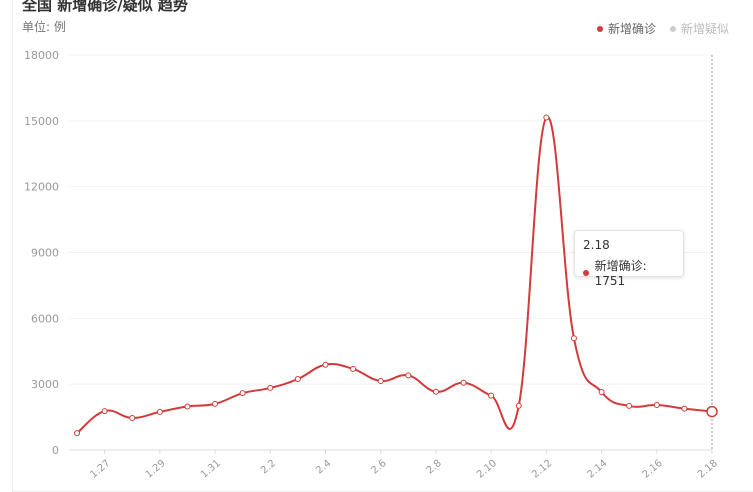 This screenshot has width=753, height=492. I want to click on x-tick-label: 2.10, so click(487, 468).